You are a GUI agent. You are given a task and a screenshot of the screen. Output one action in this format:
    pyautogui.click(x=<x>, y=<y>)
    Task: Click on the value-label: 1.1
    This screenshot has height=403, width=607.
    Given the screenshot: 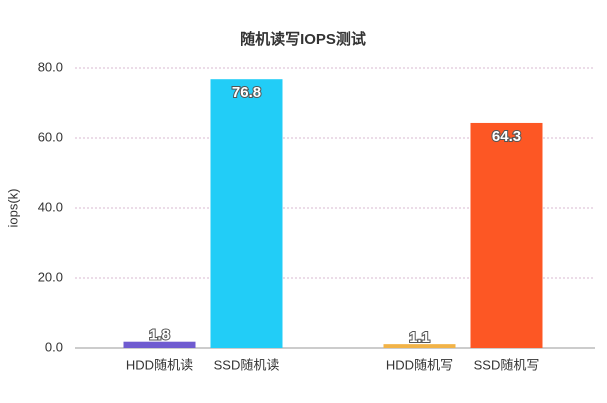 What is the action you would take?
    pyautogui.click(x=419, y=337)
    